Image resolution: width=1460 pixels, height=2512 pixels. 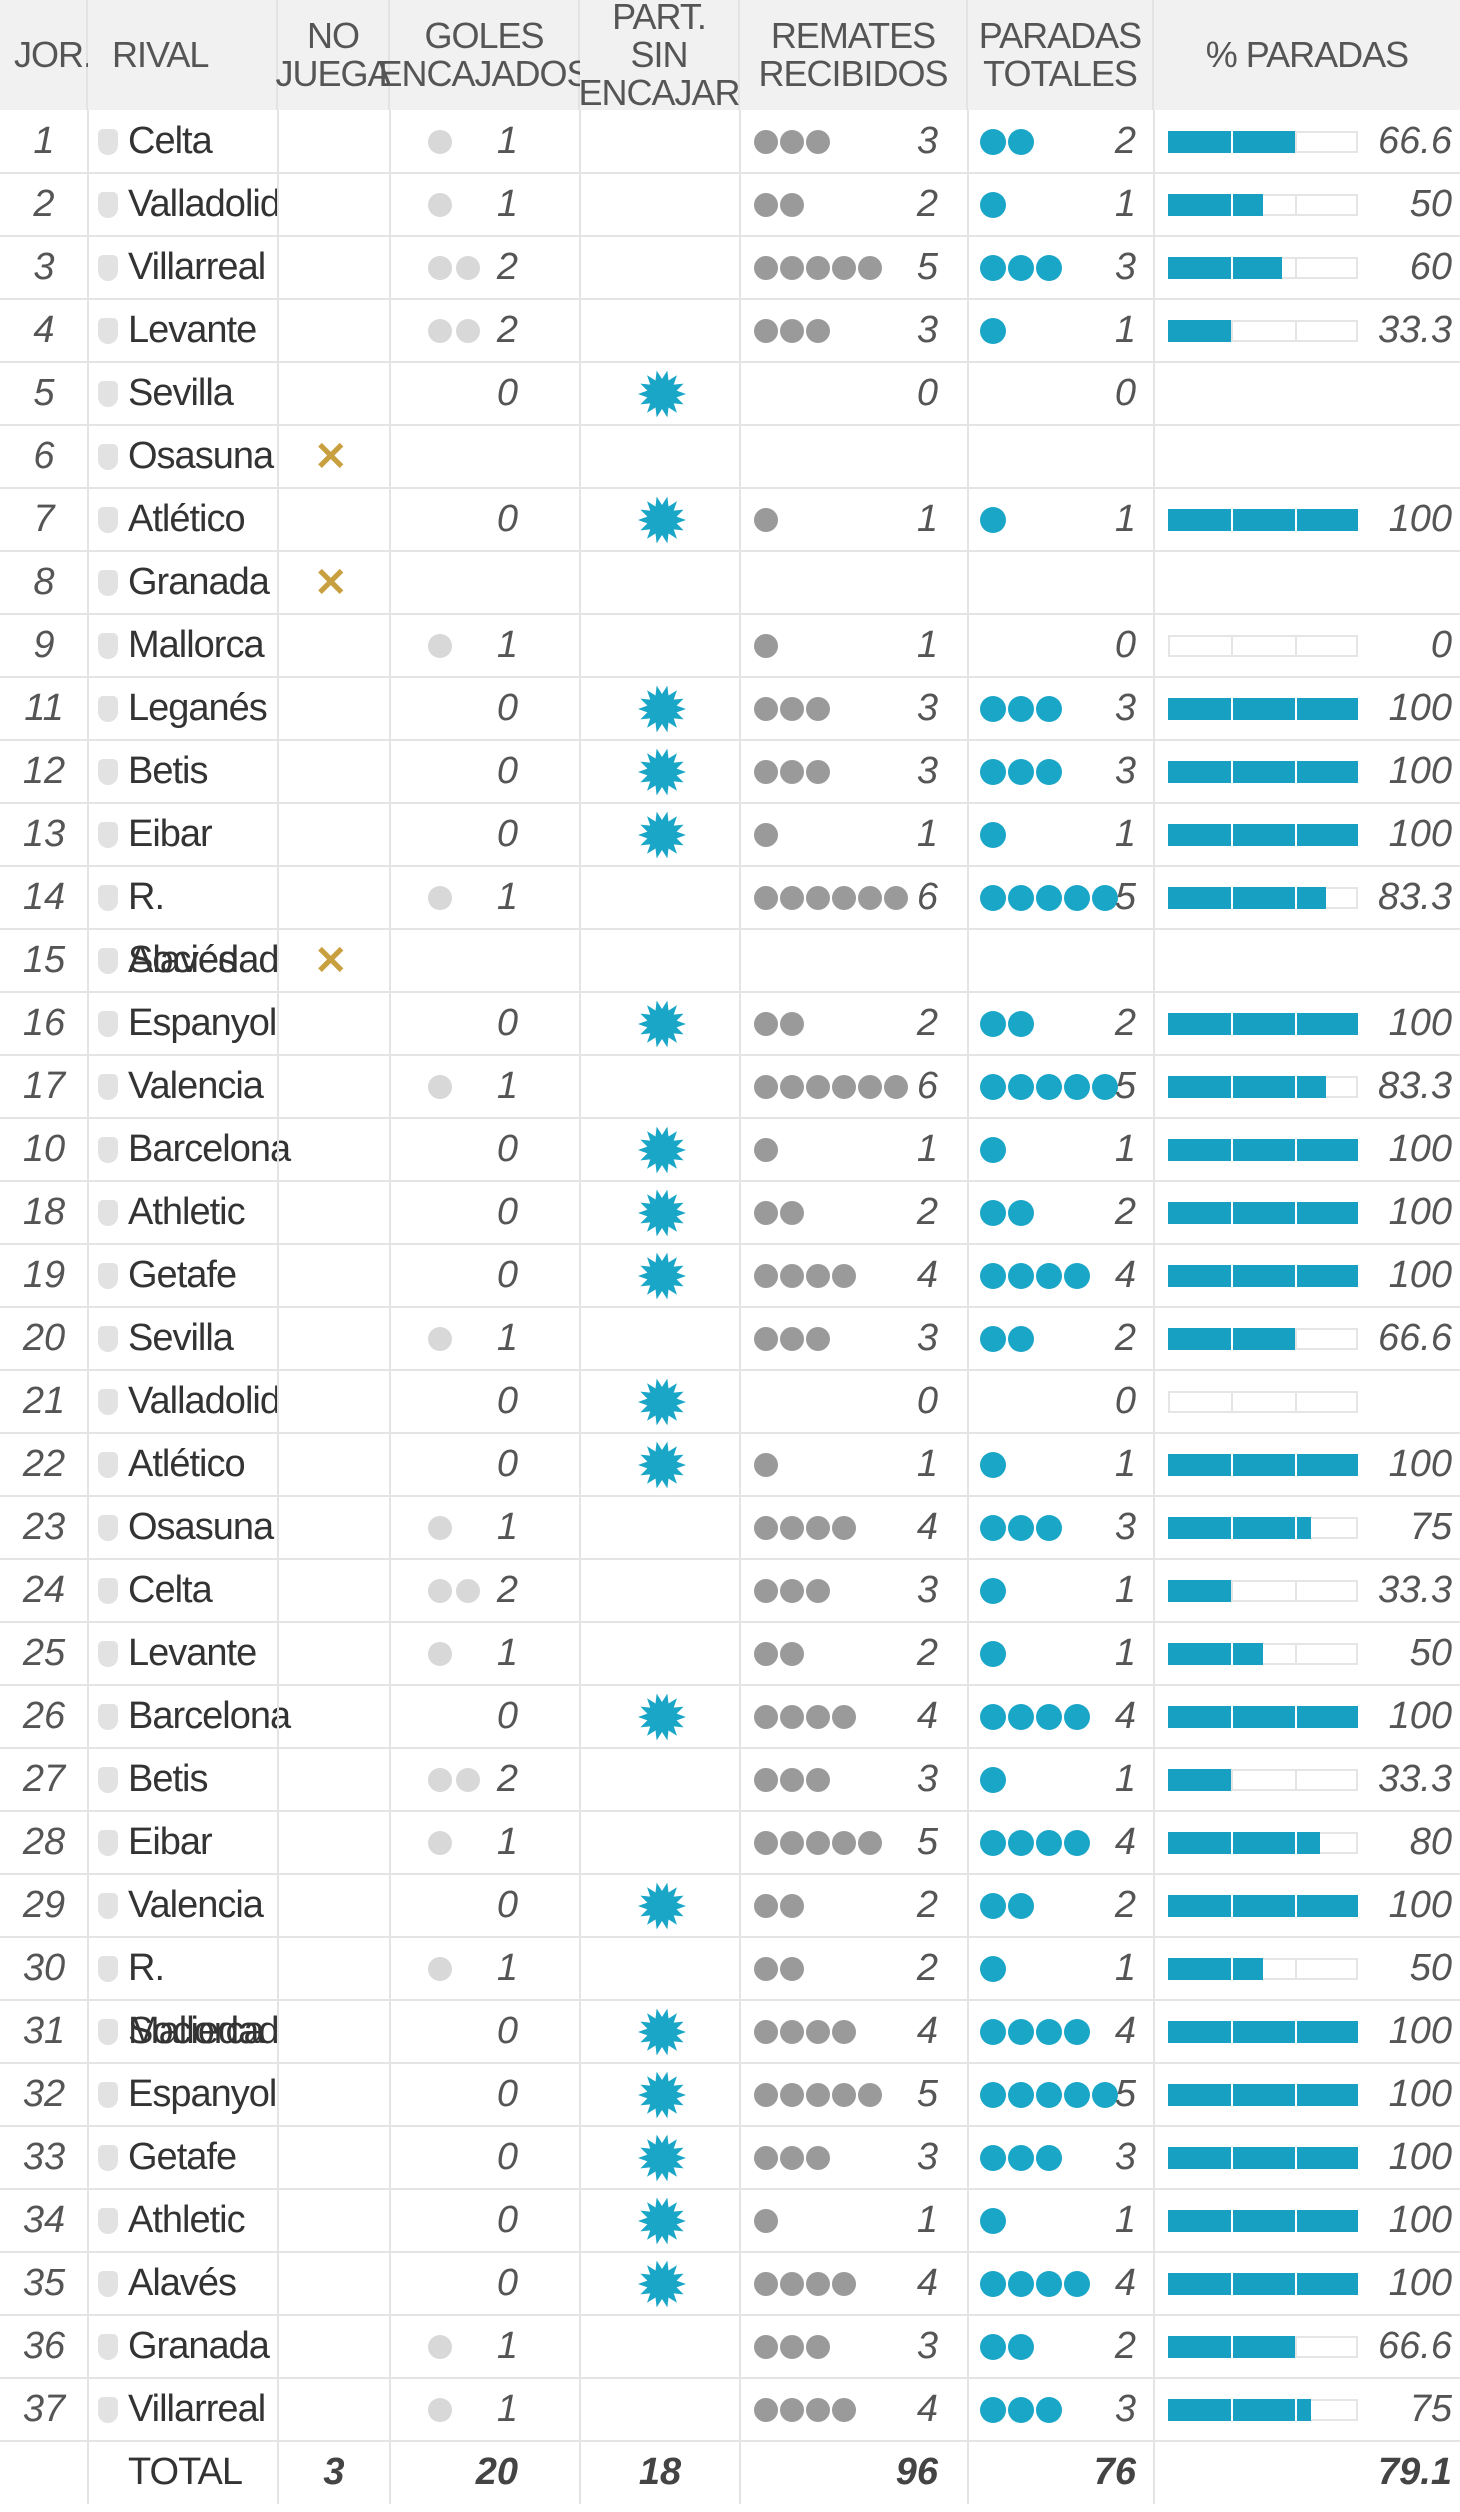 I want to click on rival-name: Osasuna, so click(x=201, y=1527).